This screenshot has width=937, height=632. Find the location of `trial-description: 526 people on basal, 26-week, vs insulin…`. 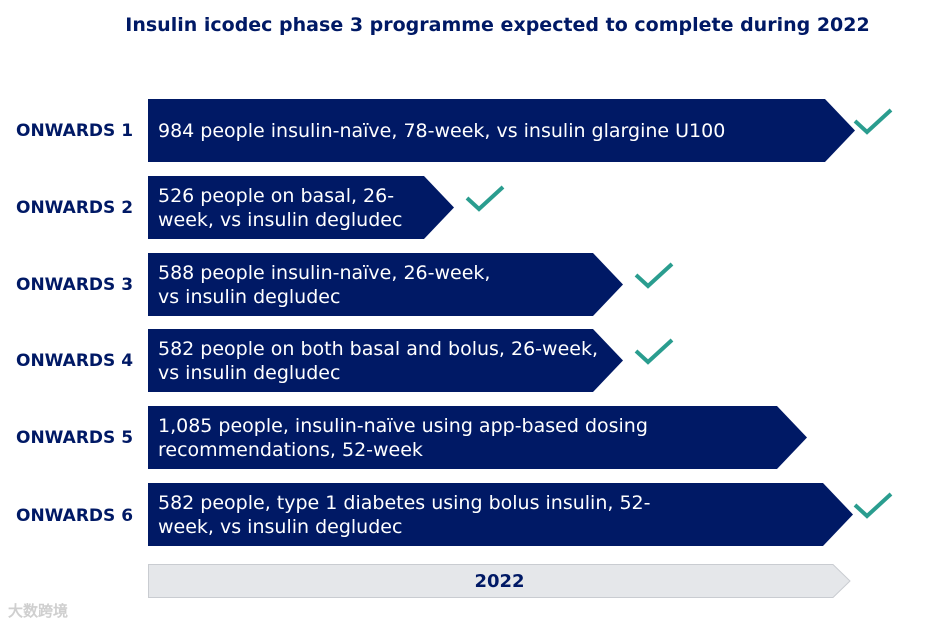

trial-description: 526 people on basal, 26-week, vs insulin… is located at coordinates (280, 207).